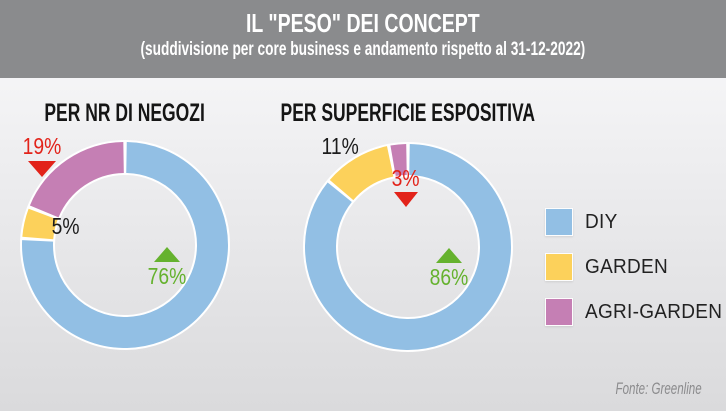 This screenshot has height=411, width=726. I want to click on agri-garden-color-swatch, so click(559, 311).